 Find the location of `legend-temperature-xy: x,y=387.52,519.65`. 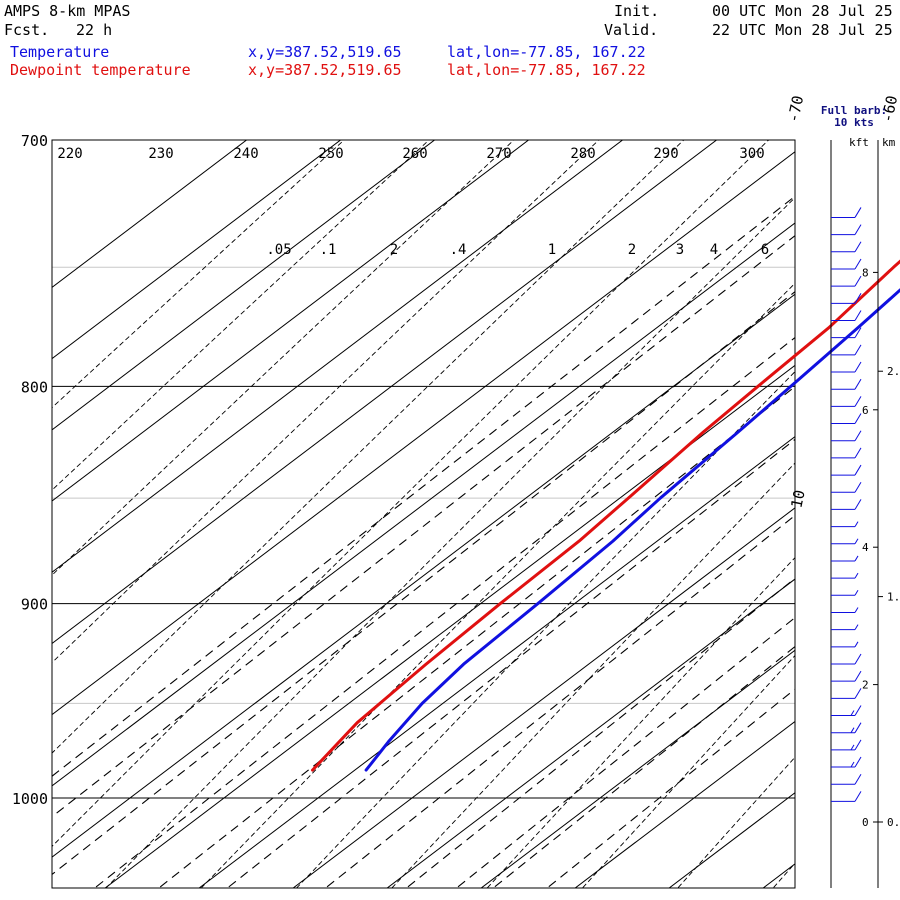

legend-temperature-xy: x,y=387.52,519.65 is located at coordinates (325, 52).